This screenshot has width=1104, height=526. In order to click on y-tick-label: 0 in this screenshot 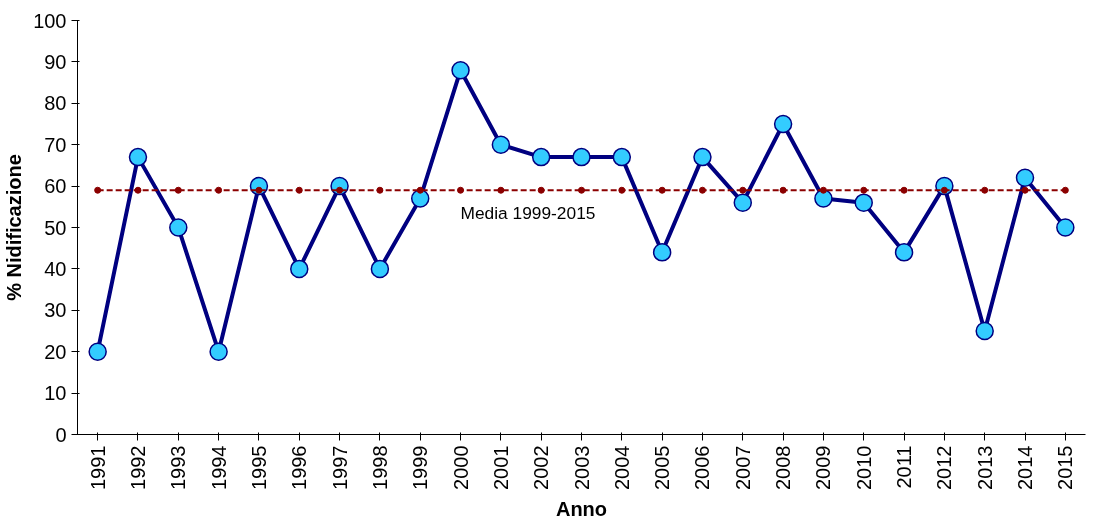, I will do `click(61, 434)`.